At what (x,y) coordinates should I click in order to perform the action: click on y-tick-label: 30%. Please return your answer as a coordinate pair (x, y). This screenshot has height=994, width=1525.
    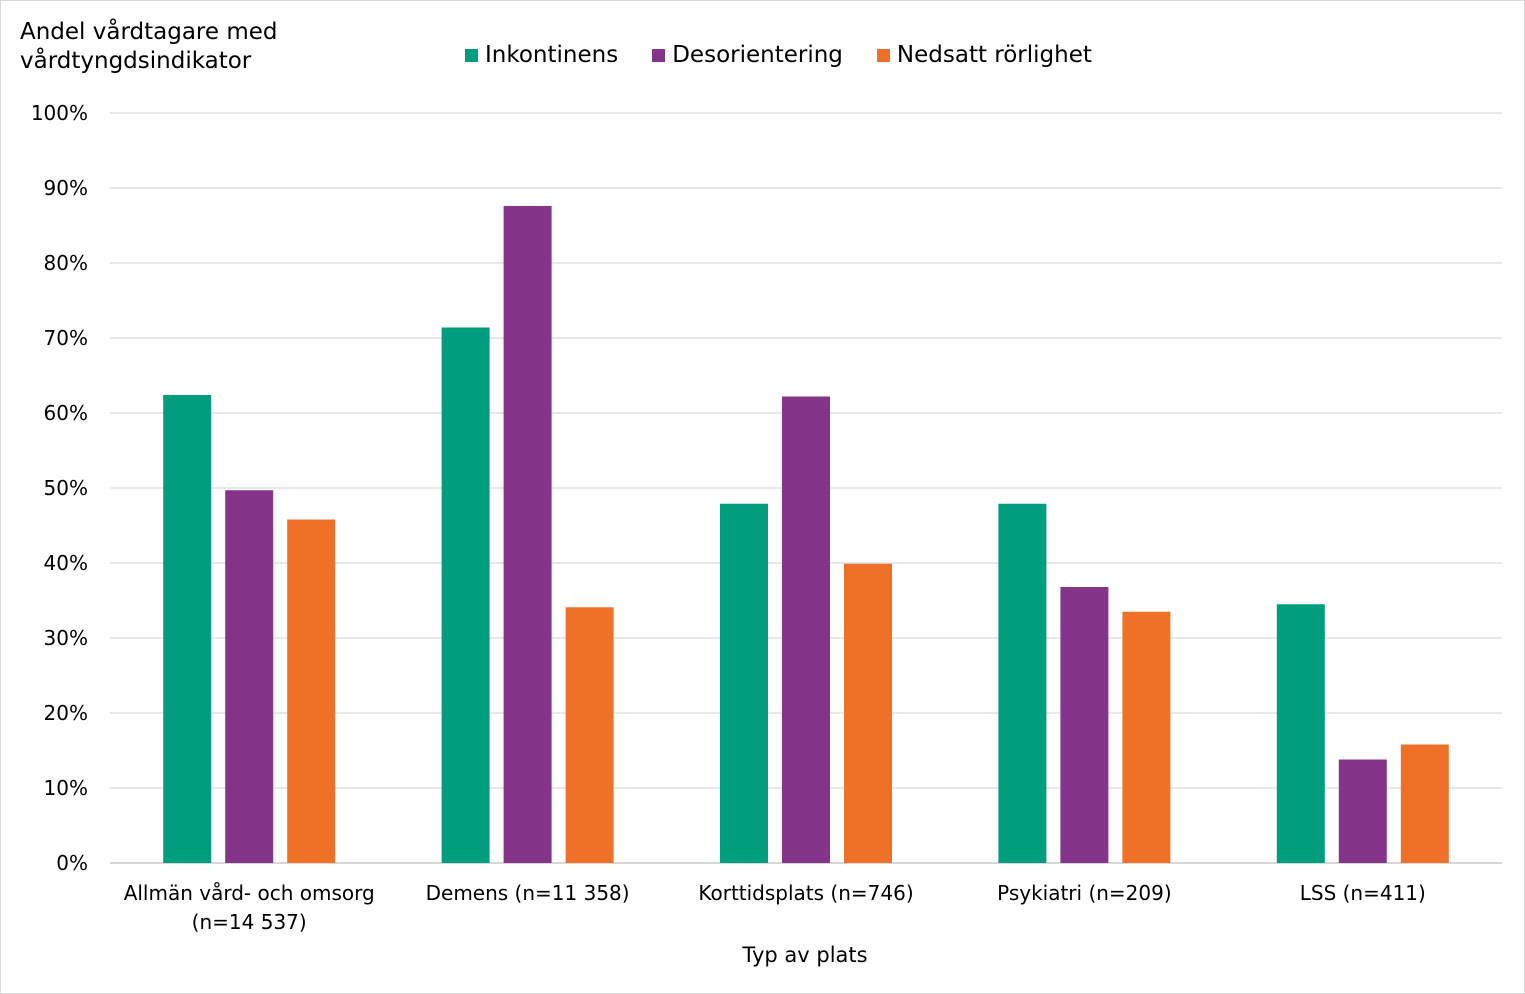
    Looking at the image, I should click on (66, 638).